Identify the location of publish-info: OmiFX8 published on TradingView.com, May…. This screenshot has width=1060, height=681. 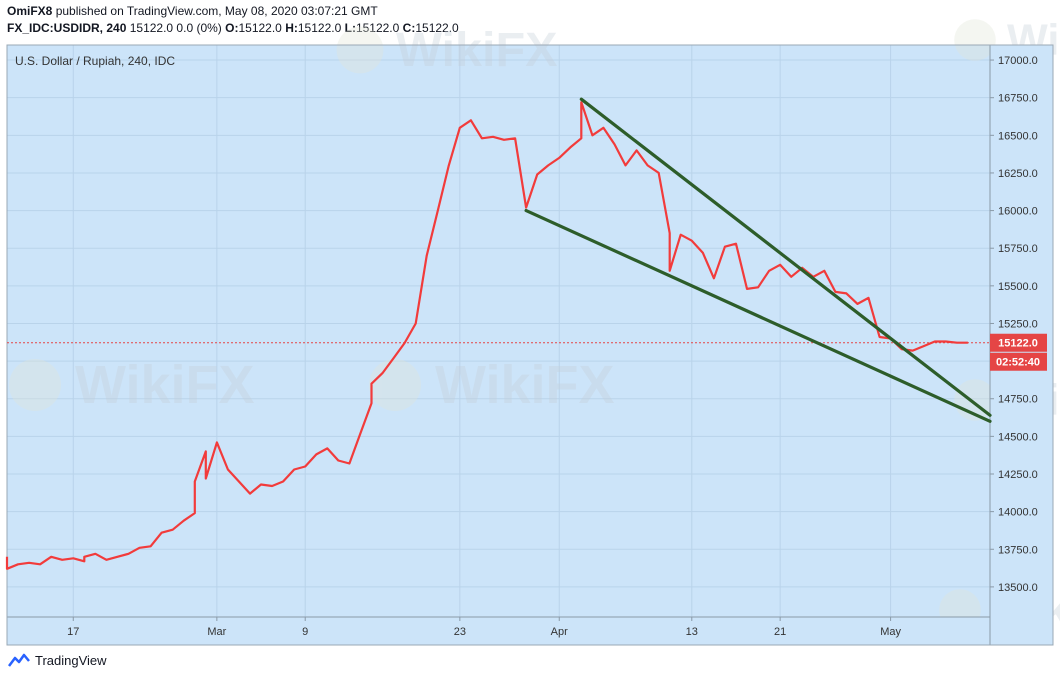
(192, 11).